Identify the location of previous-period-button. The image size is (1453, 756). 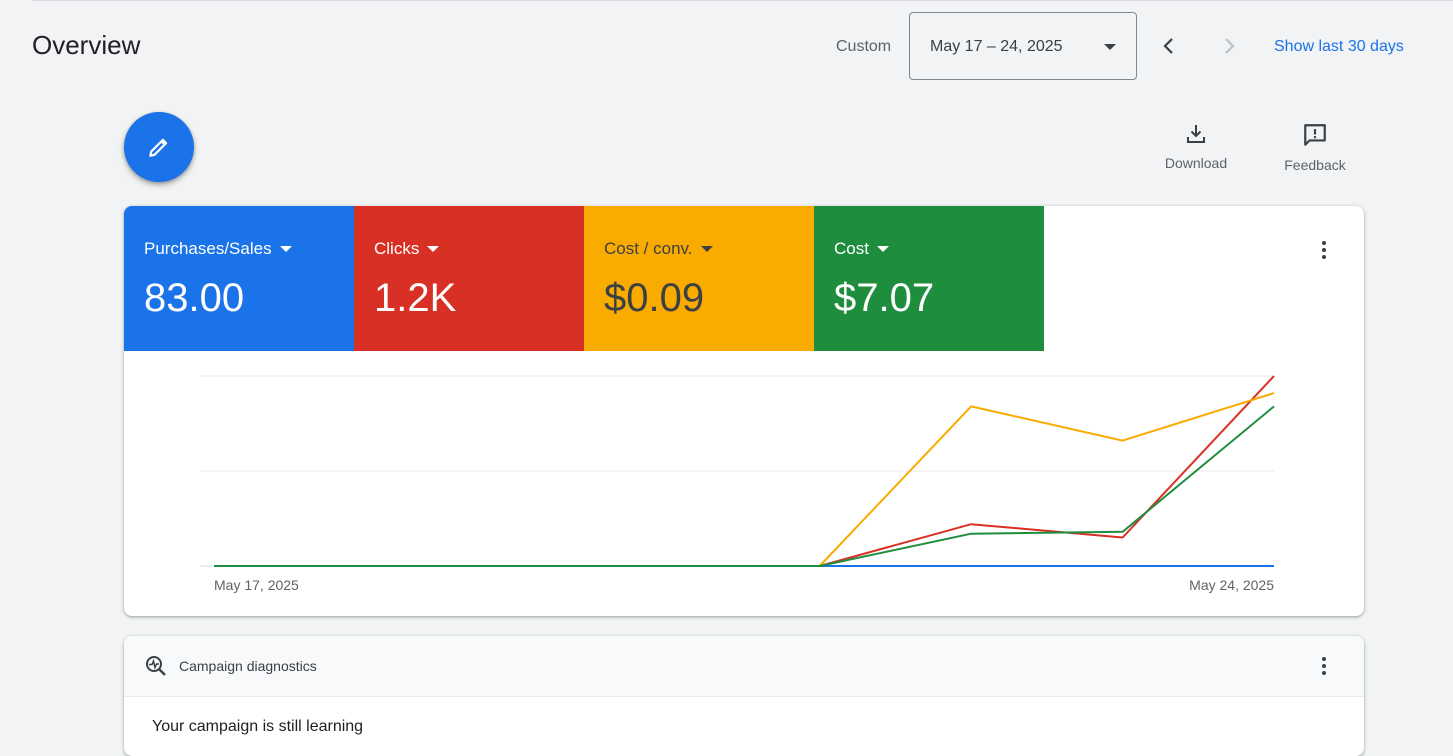
(1169, 46).